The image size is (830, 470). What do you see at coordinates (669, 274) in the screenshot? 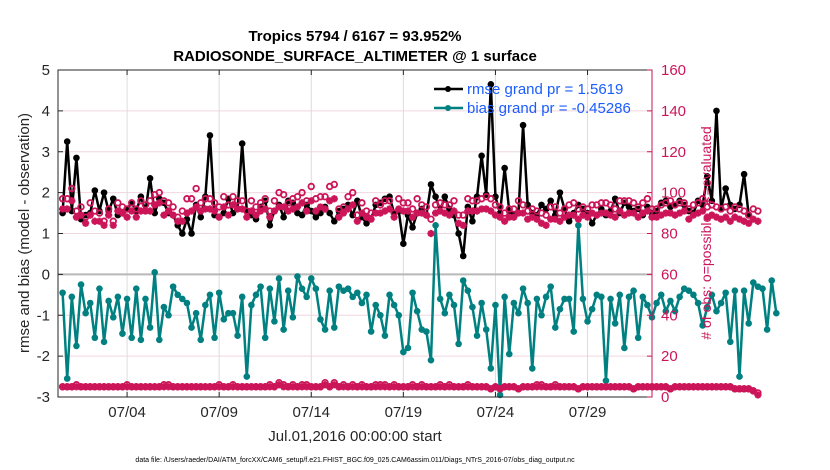
I see `y2-tick-label: 60` at bounding box center [669, 274].